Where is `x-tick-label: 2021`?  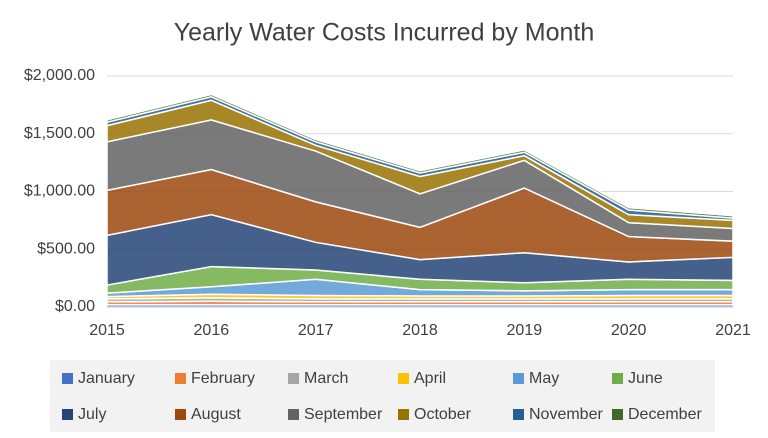 x-tick-label: 2021 is located at coordinates (733, 330).